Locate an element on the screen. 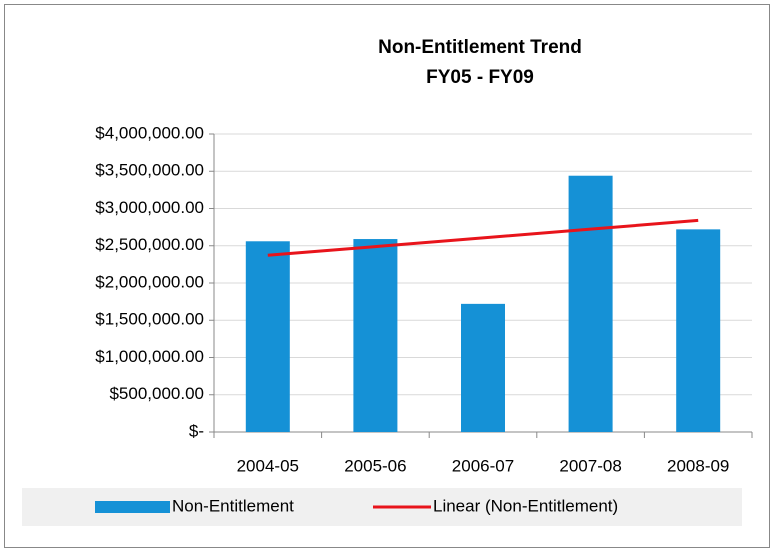  y-tick-label: $500,000.00 is located at coordinates (156, 393).